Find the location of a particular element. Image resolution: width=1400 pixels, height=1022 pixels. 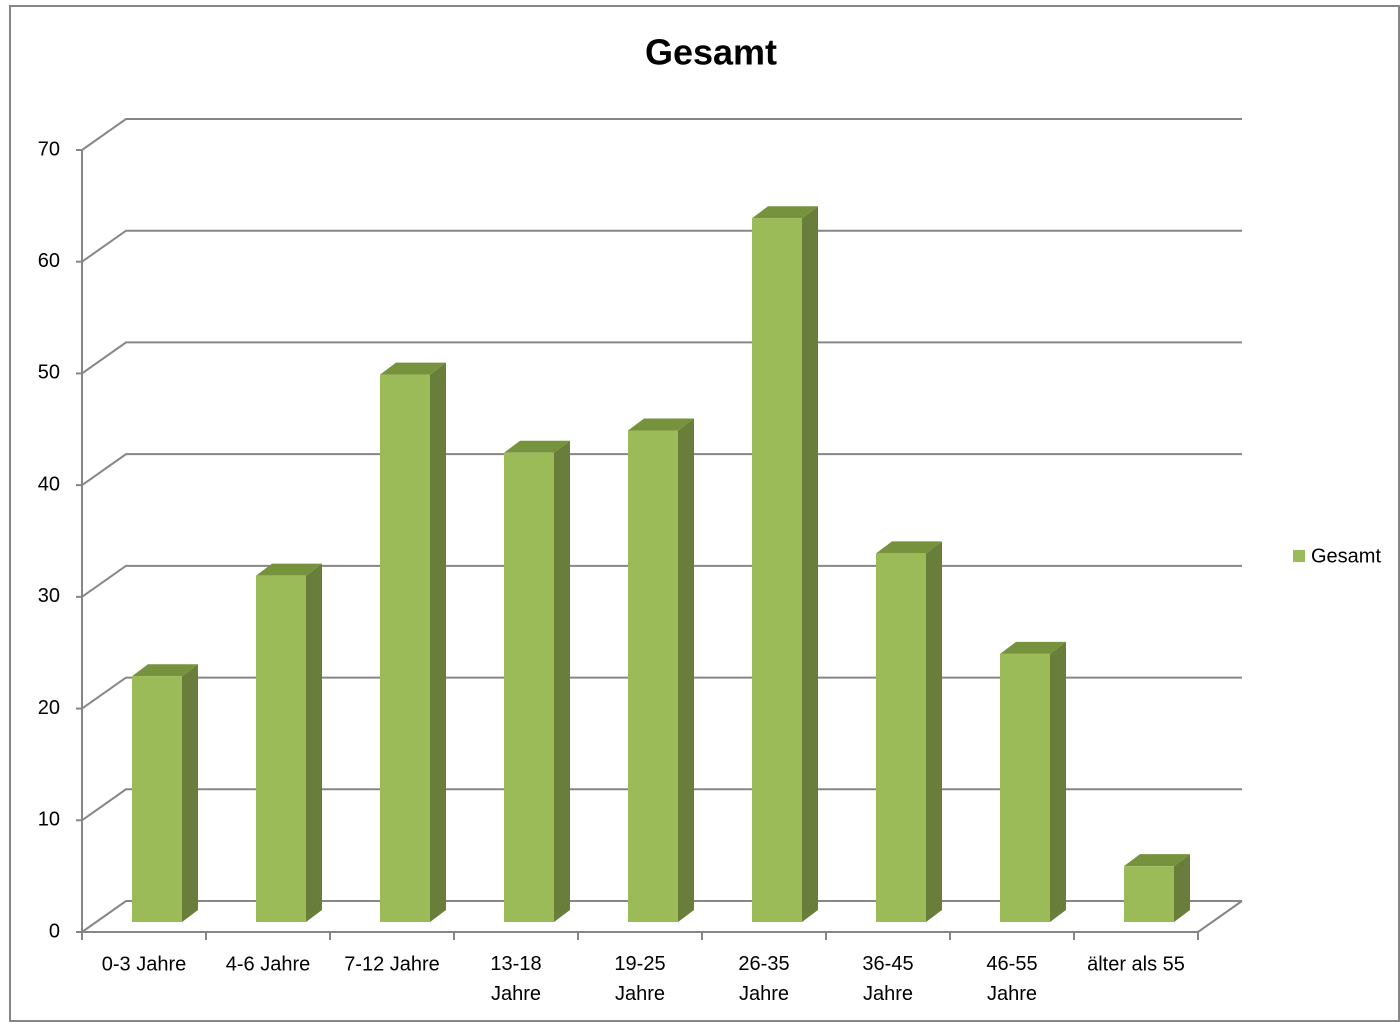

x-tick-label: 46-55 Jahre is located at coordinates (1011, 979).